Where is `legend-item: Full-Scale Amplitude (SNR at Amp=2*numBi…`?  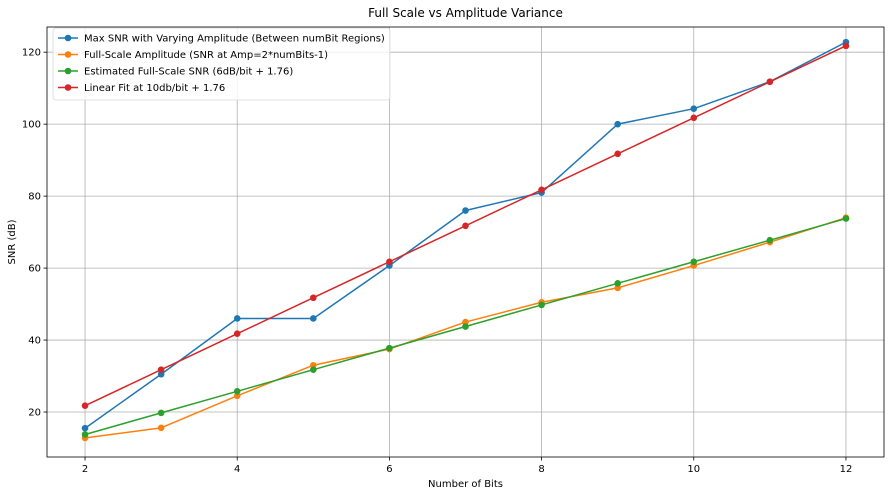
legend-item: Full-Scale Amplitude (SNR at Amp=2*numBi… is located at coordinates (193, 55).